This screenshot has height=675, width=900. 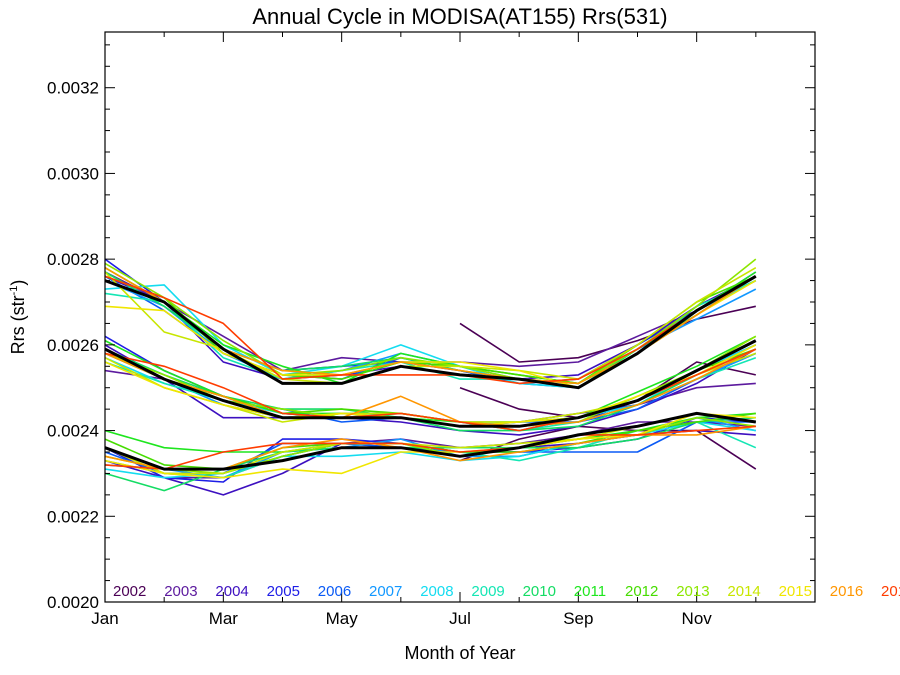 I want to click on legend-item-2011: 2011, so click(x=590, y=591).